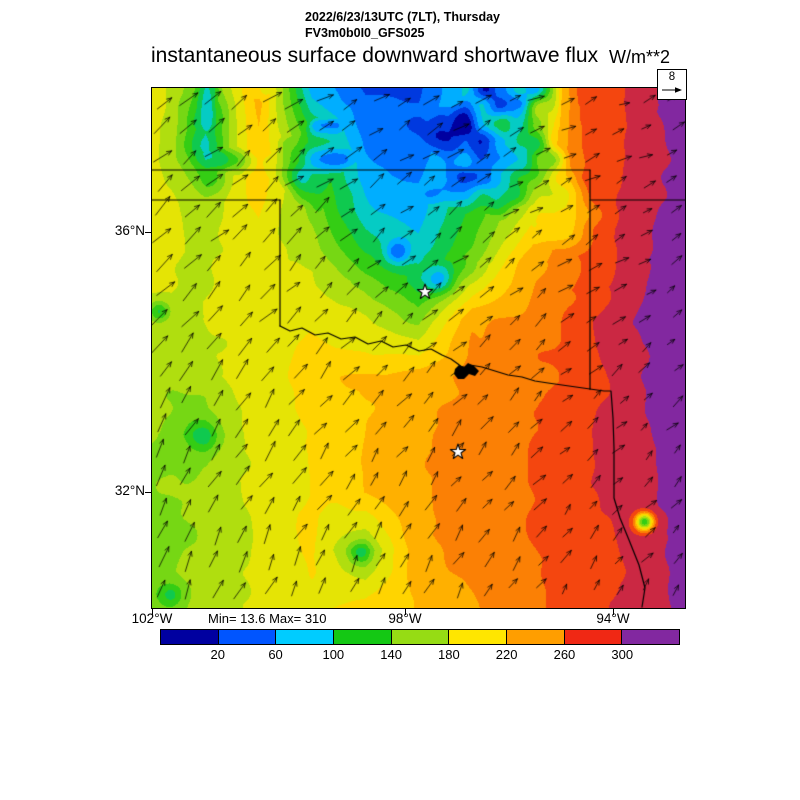 The height and width of the screenshot is (800, 800). I want to click on valid-time-label: 2022/6/23/13UTC (7LT), Thursday, so click(402, 17).